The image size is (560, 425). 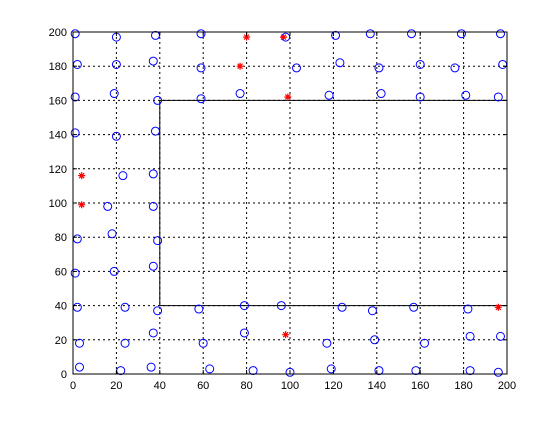 What do you see at coordinates (58, 136) in the screenshot?
I see `y-tick-label: 140` at bounding box center [58, 136].